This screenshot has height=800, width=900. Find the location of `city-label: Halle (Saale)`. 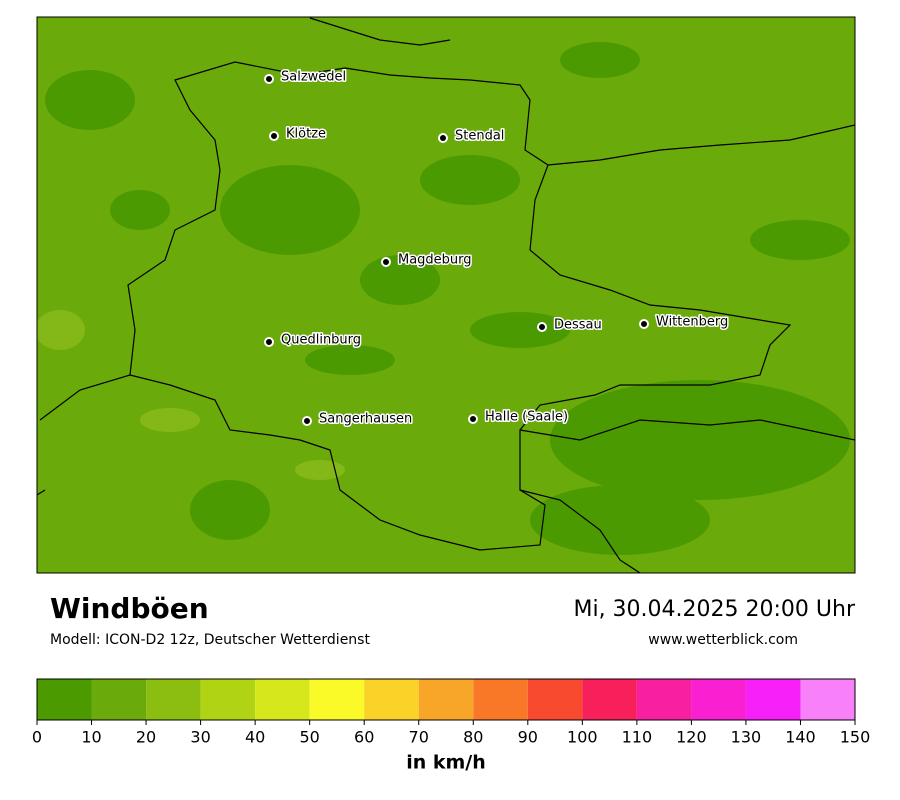

city-label: Halle (Saale) is located at coordinates (526, 417).